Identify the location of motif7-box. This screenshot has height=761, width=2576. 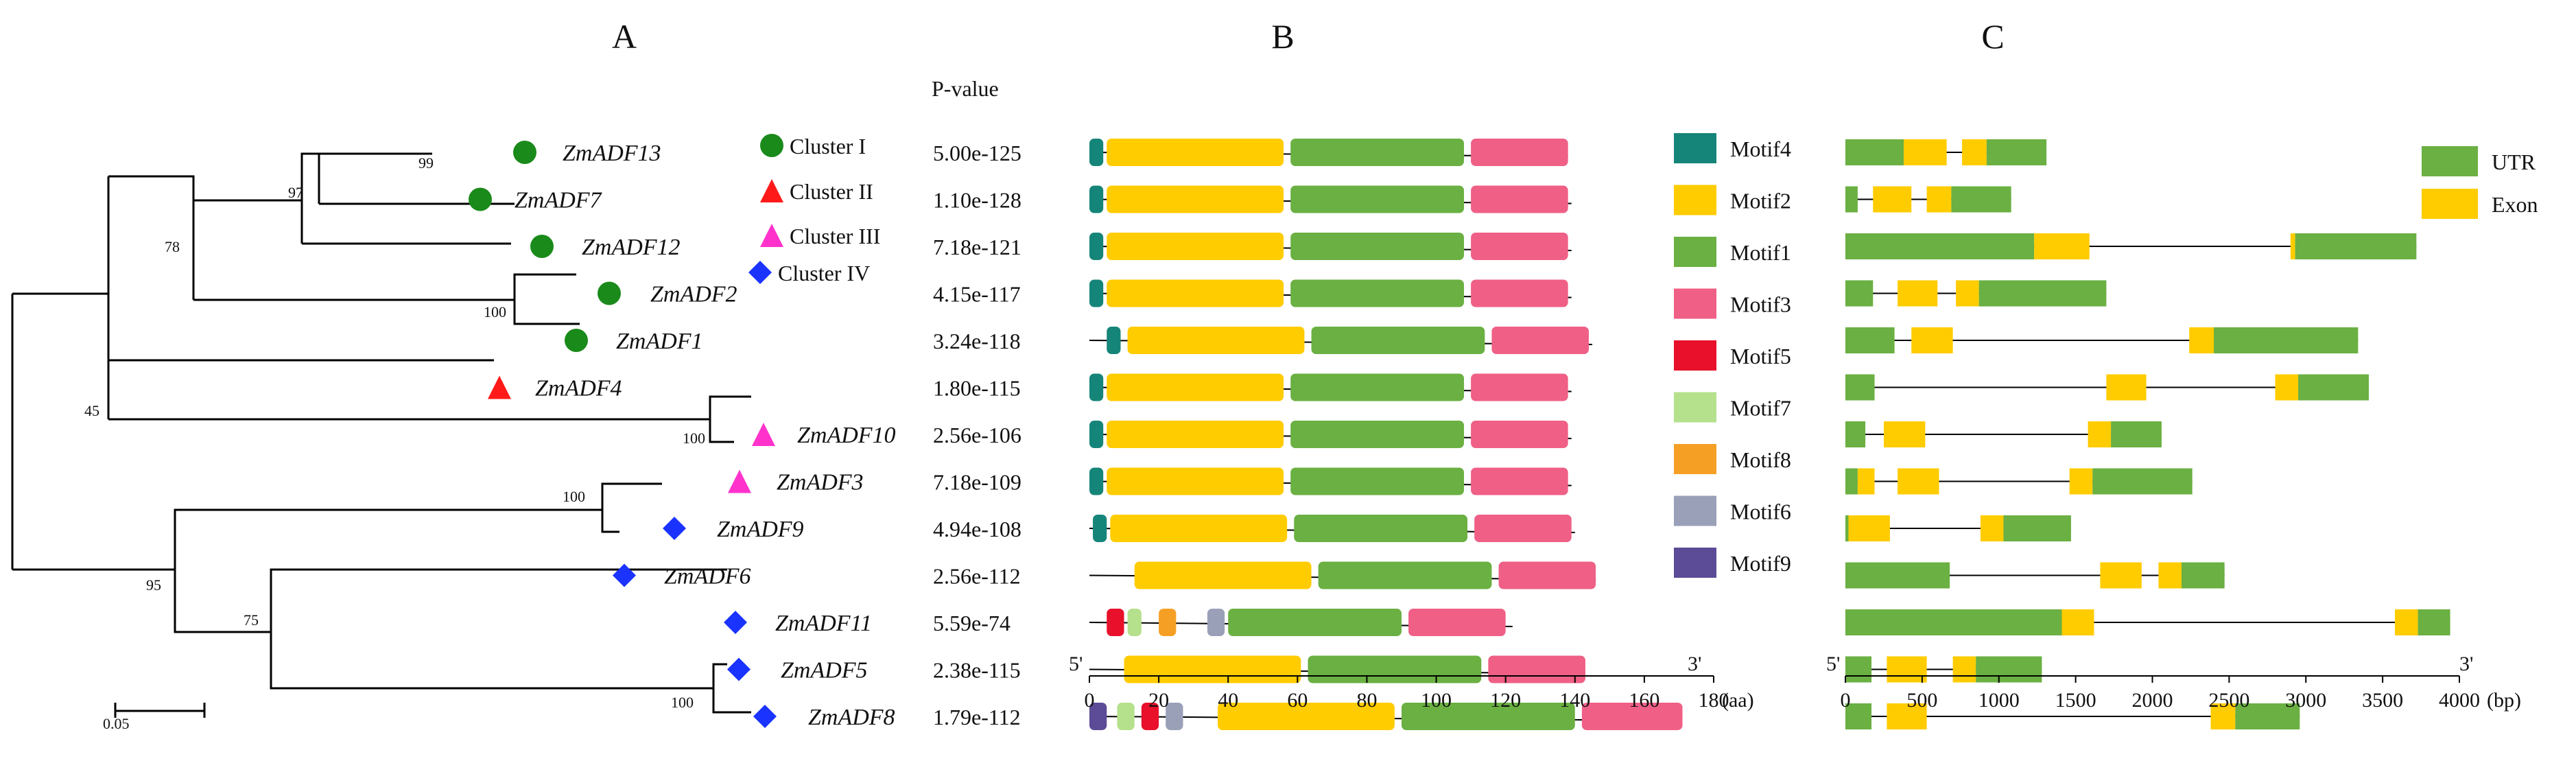
(1126, 716).